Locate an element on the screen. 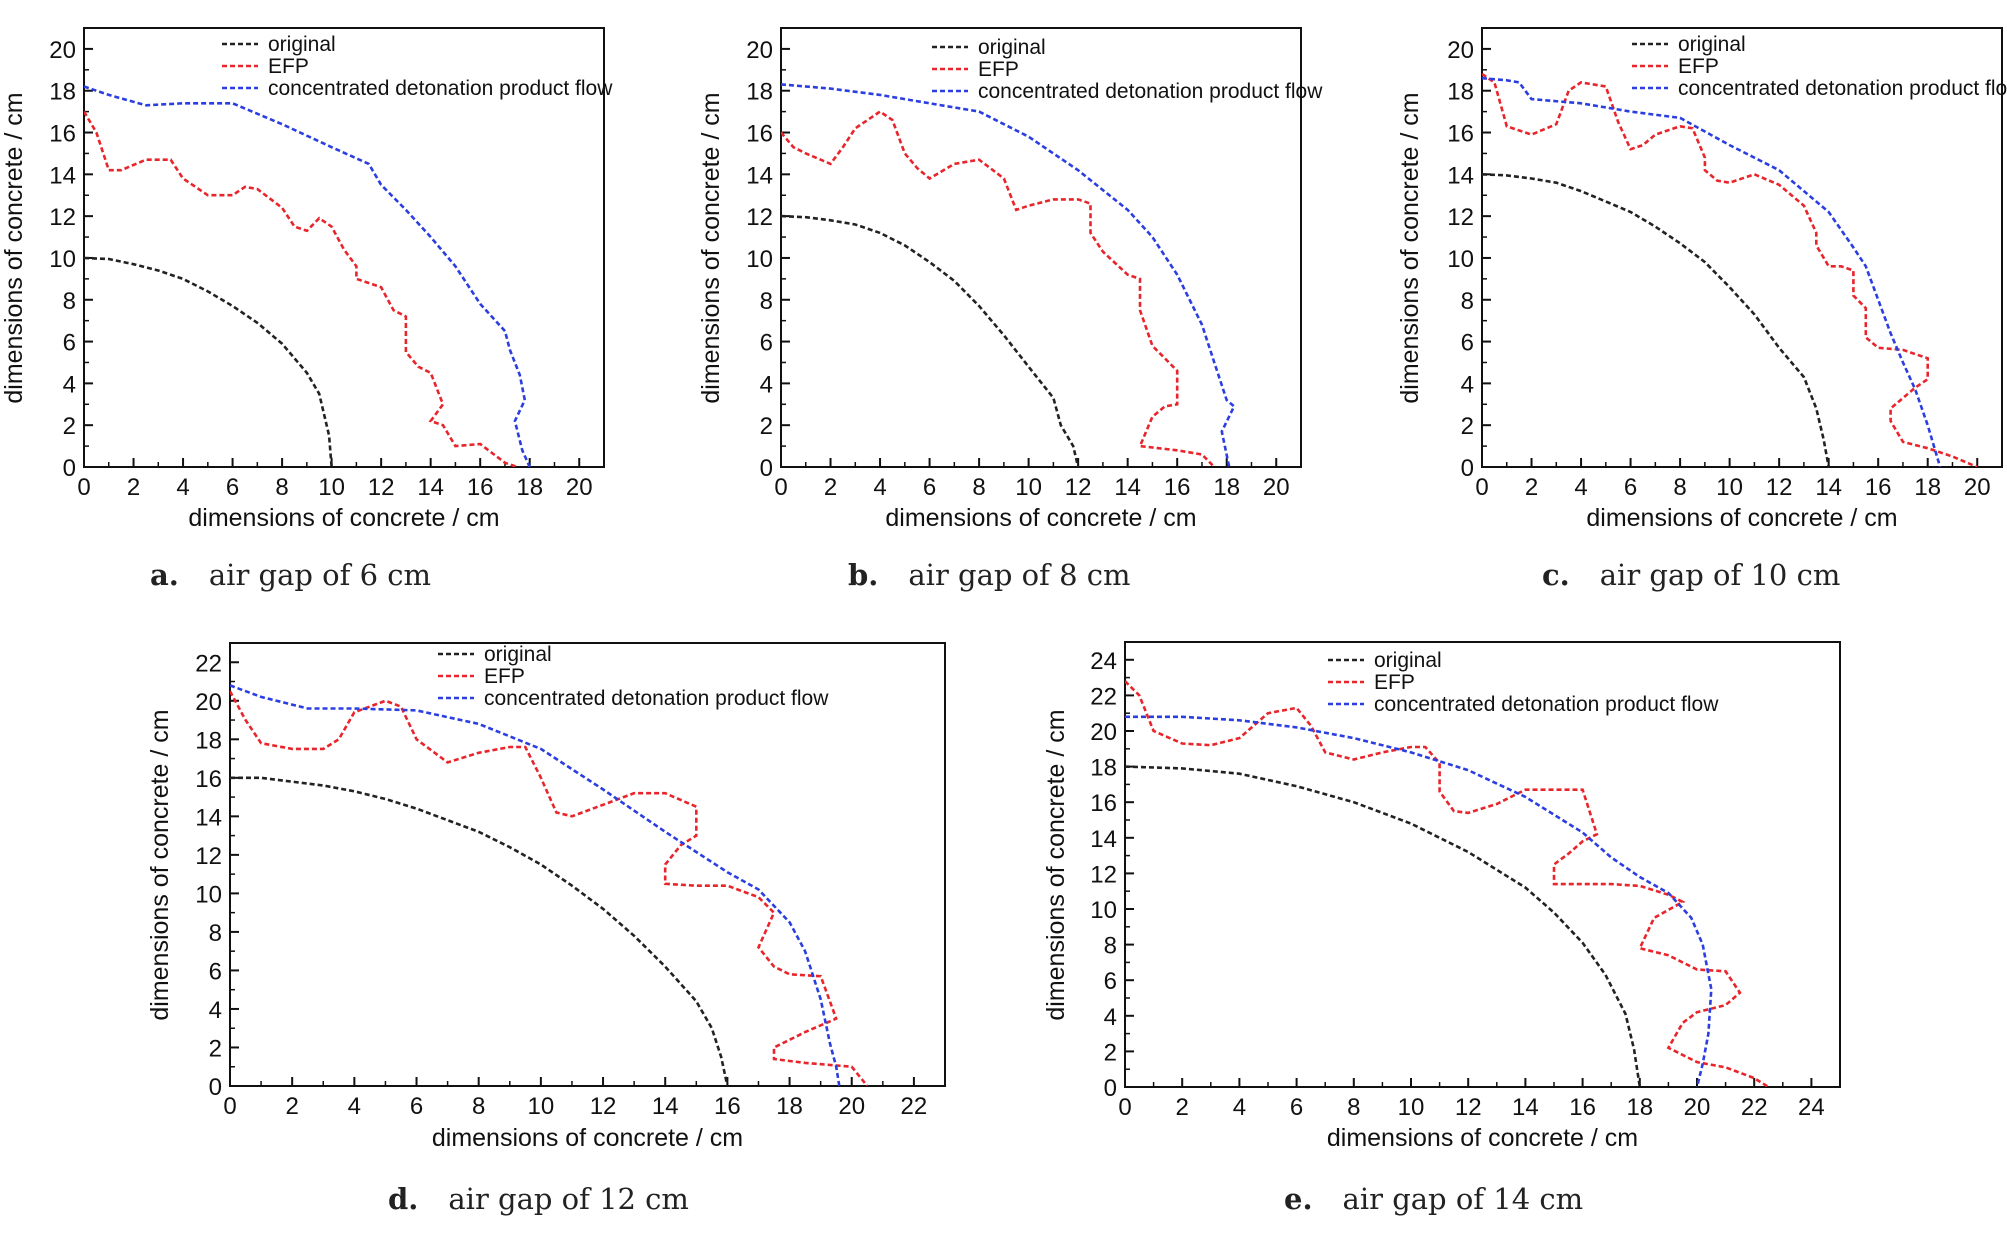 Image resolution: width=2007 pixels, height=1237 pixels. panel-caption-text: air gap of 8 cm is located at coordinates (1019, 575).